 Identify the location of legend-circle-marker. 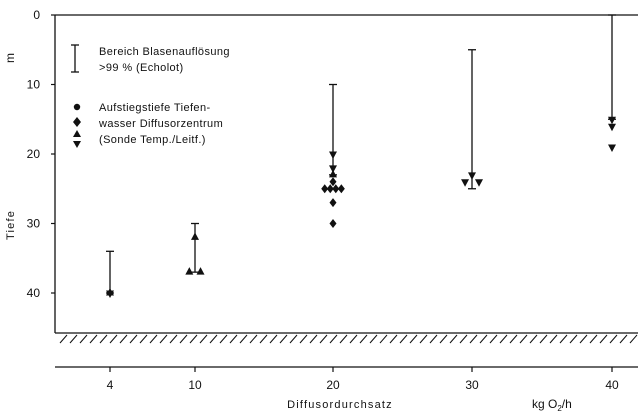
(77, 107).